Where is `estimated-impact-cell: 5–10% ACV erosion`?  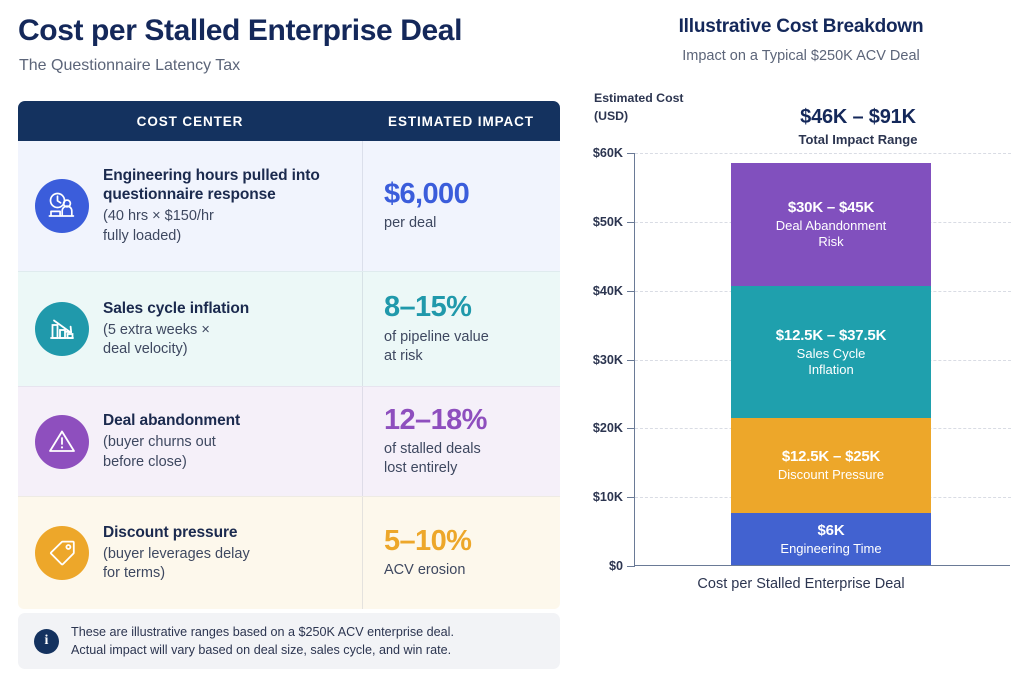
estimated-impact-cell: 5–10% ACV erosion is located at coordinates (461, 553).